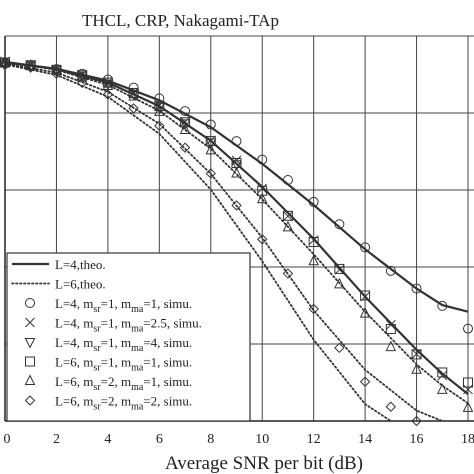  What do you see at coordinates (128, 325) in the screenshot?
I see `legend-label: L=4, msr=1, mma=2.5, simu.` at bounding box center [128, 325].